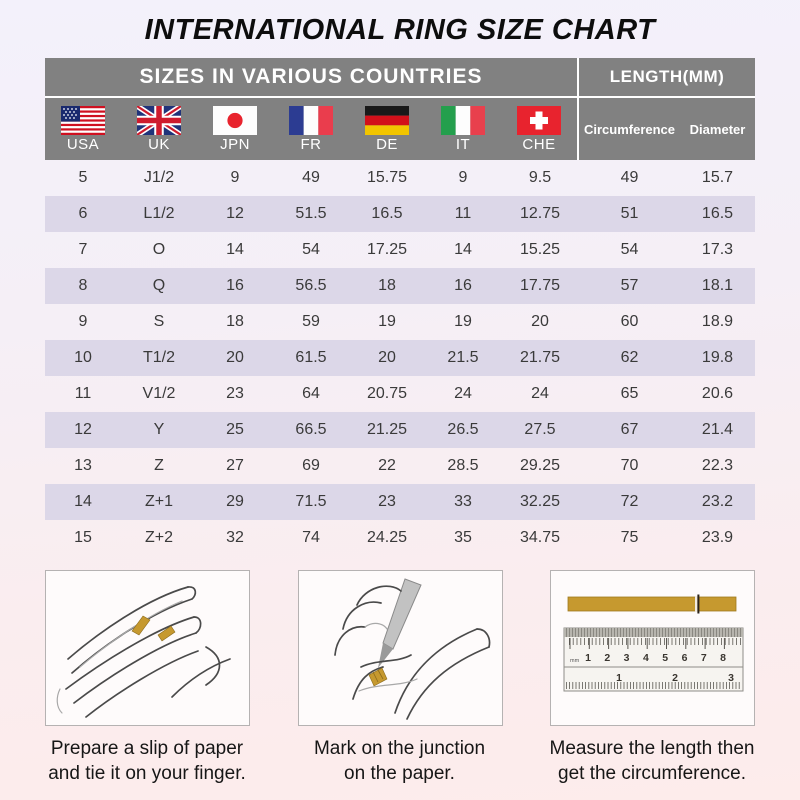 This screenshot has width=800, height=800. I want to click on table-column-header-row: USA UK JPN, so click(400, 129).